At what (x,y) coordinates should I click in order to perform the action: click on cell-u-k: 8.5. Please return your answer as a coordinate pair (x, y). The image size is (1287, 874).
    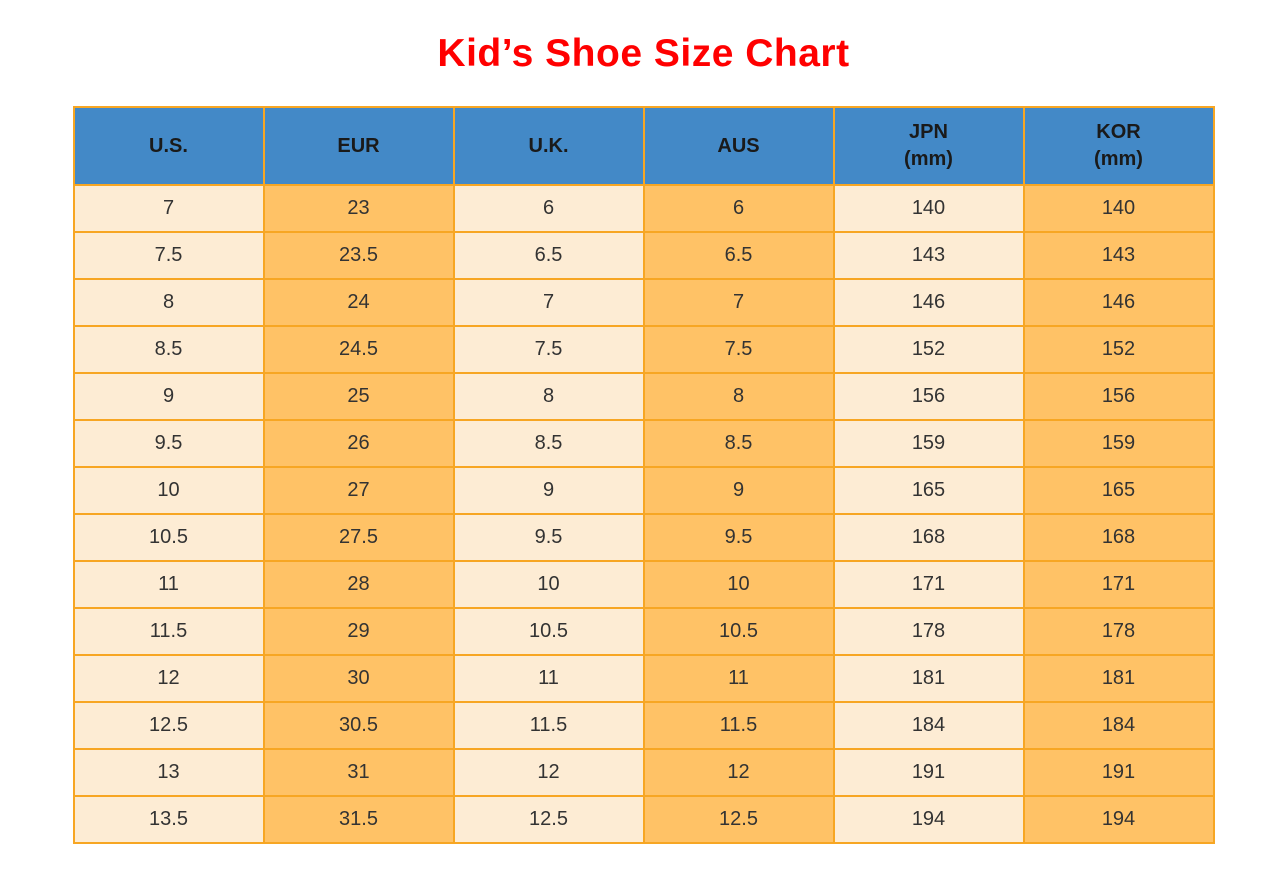
    Looking at the image, I should click on (548, 443).